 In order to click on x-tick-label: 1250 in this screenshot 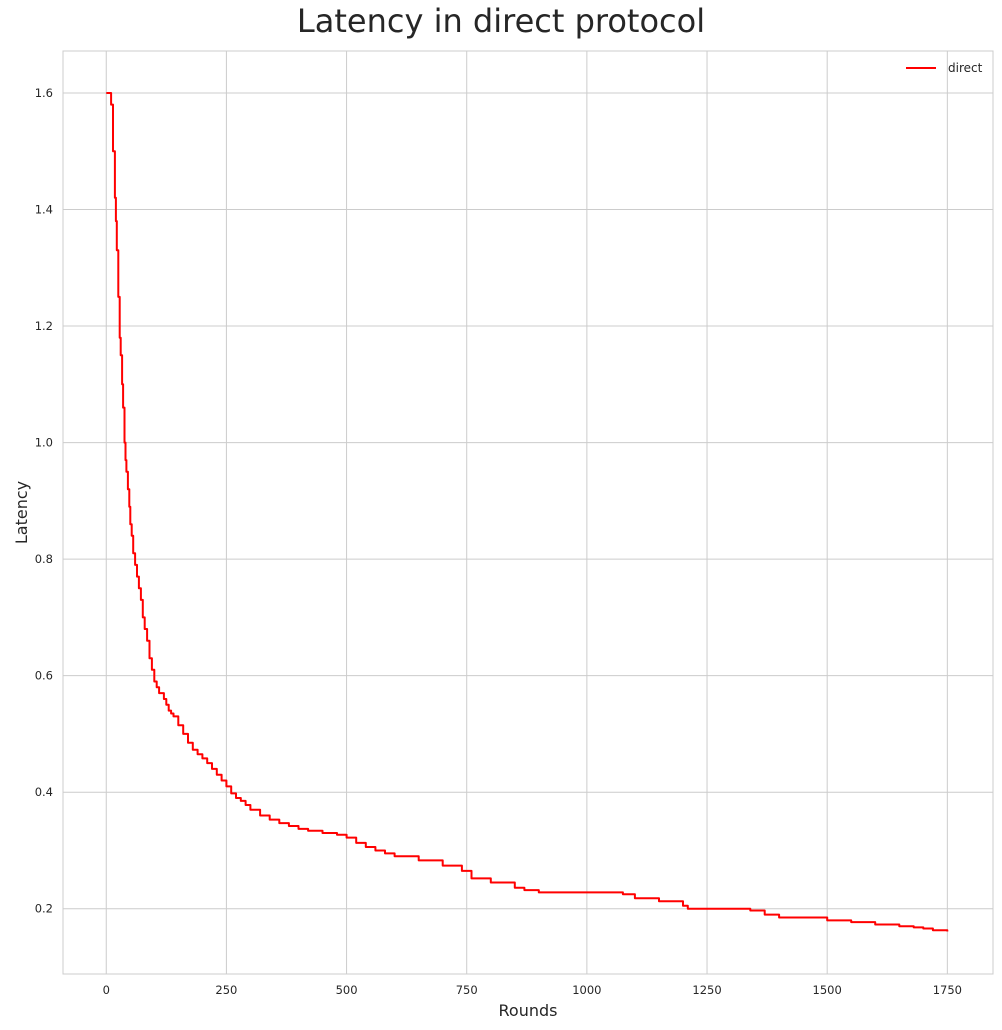, I will do `click(706, 990)`.